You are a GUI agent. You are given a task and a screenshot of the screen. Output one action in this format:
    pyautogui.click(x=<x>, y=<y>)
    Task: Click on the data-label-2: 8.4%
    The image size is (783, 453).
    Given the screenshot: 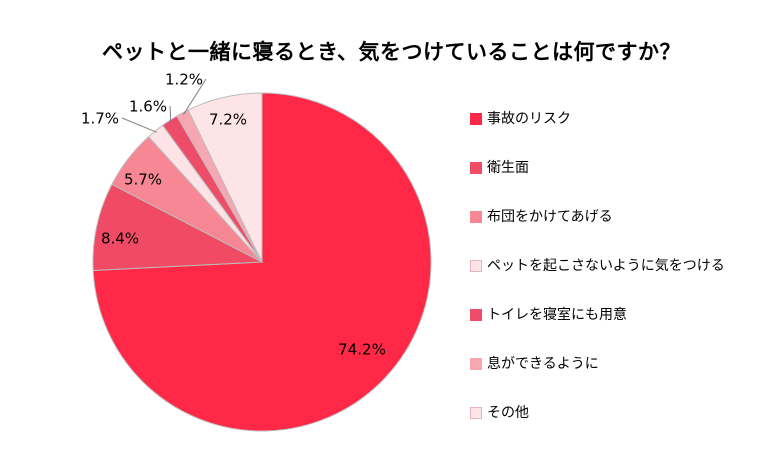 What is the action you would take?
    pyautogui.click(x=120, y=239)
    